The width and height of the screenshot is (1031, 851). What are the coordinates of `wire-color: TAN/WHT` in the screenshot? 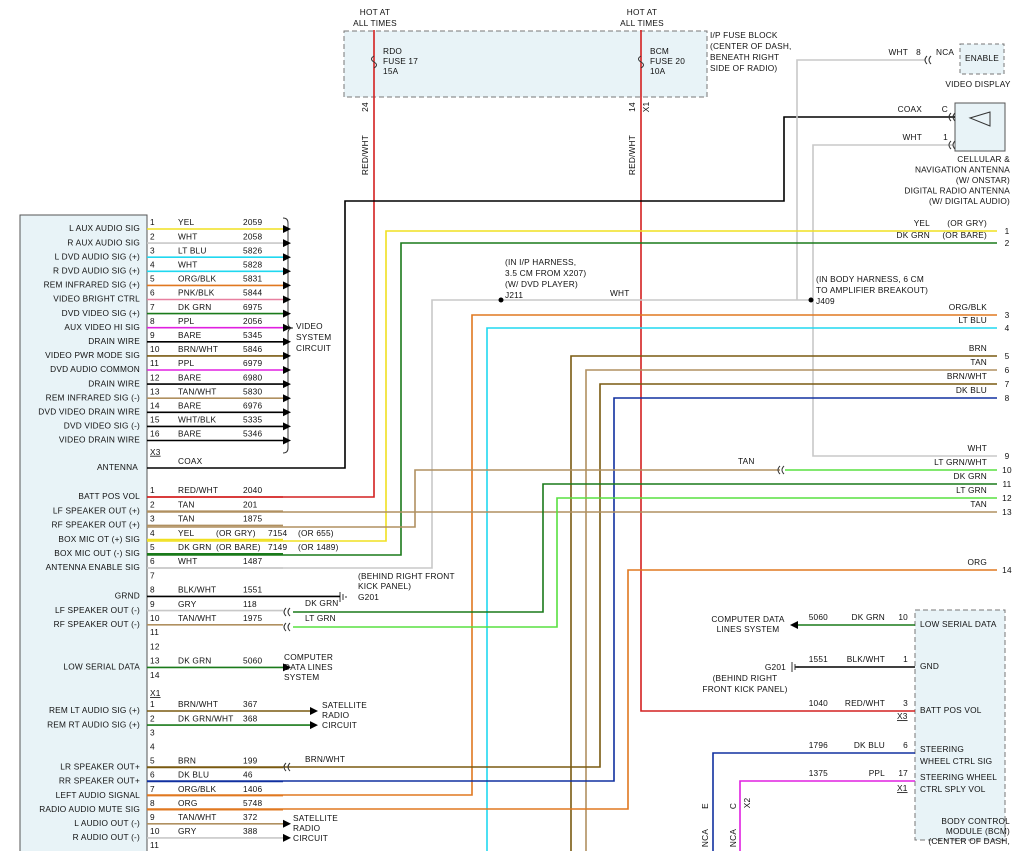 It's located at (197, 391).